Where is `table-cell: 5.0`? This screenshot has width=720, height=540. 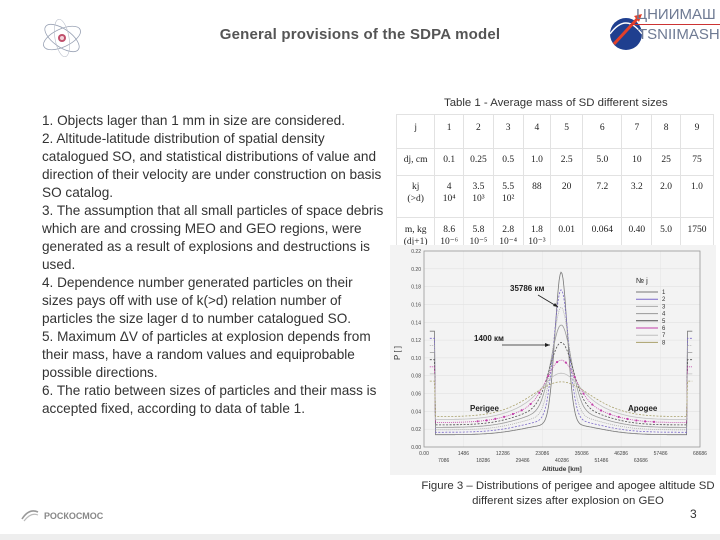 table-cell: 5.0 is located at coordinates (602, 162).